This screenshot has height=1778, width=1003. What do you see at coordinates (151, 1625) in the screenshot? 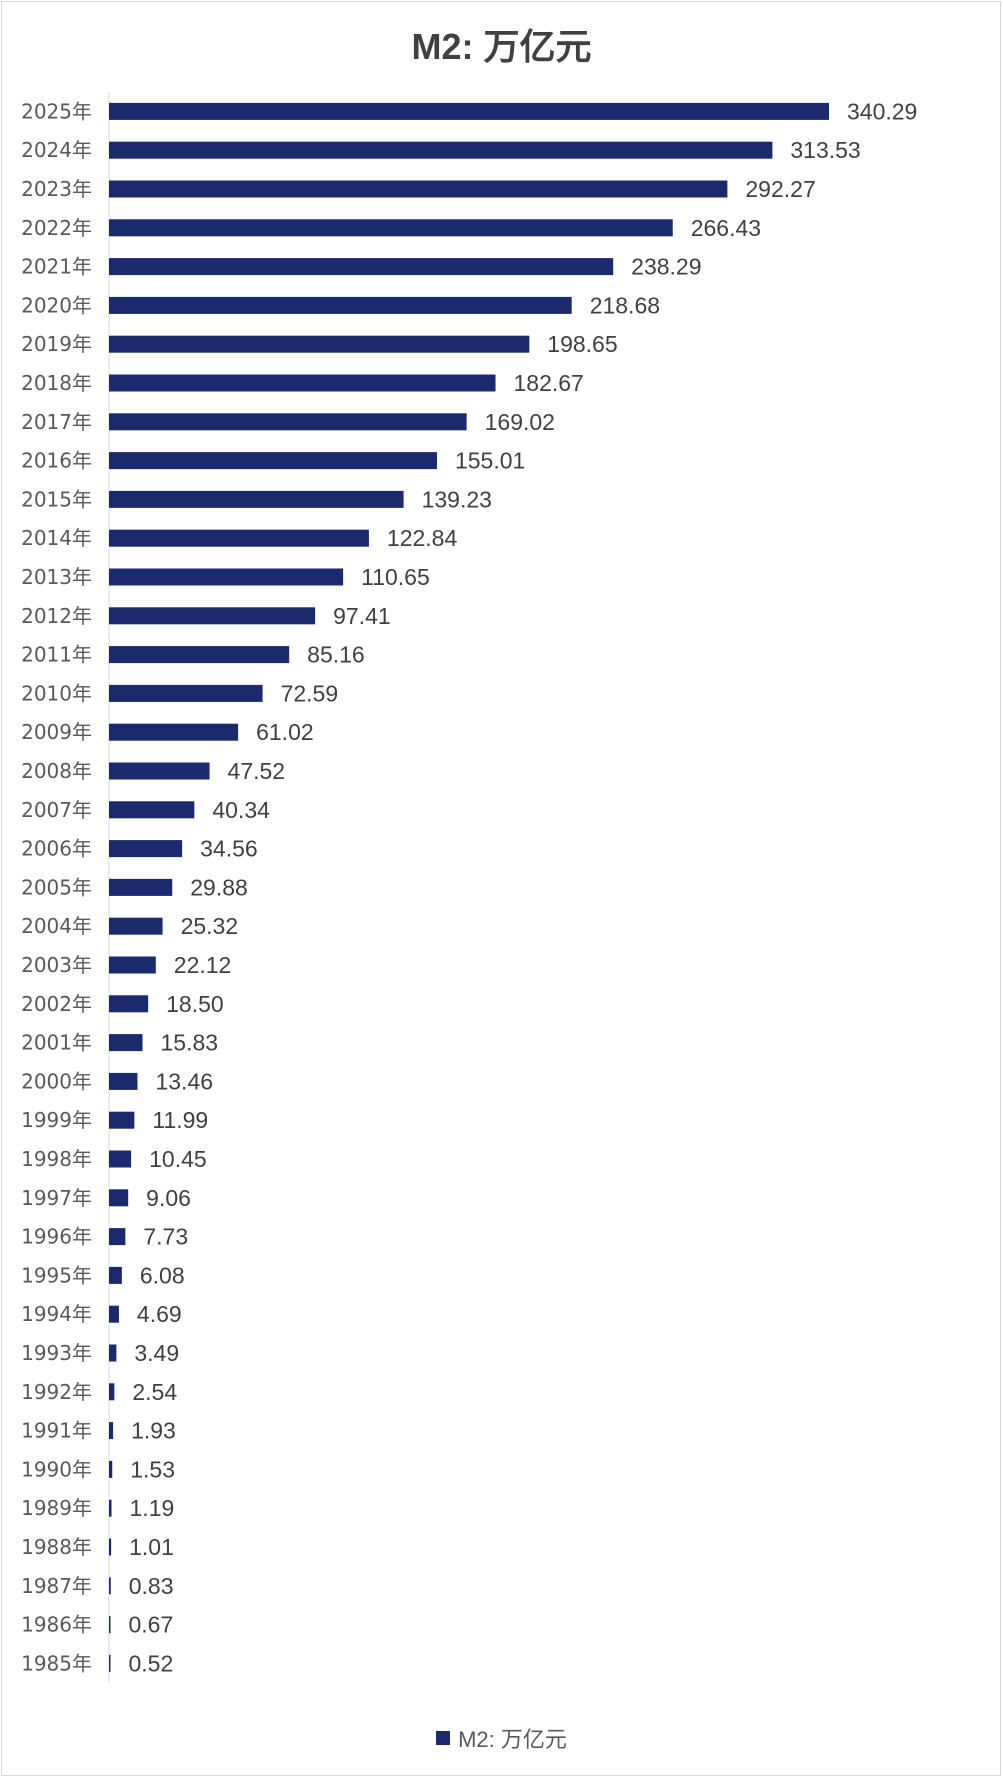
I see `data-label: 0.67` at bounding box center [151, 1625].